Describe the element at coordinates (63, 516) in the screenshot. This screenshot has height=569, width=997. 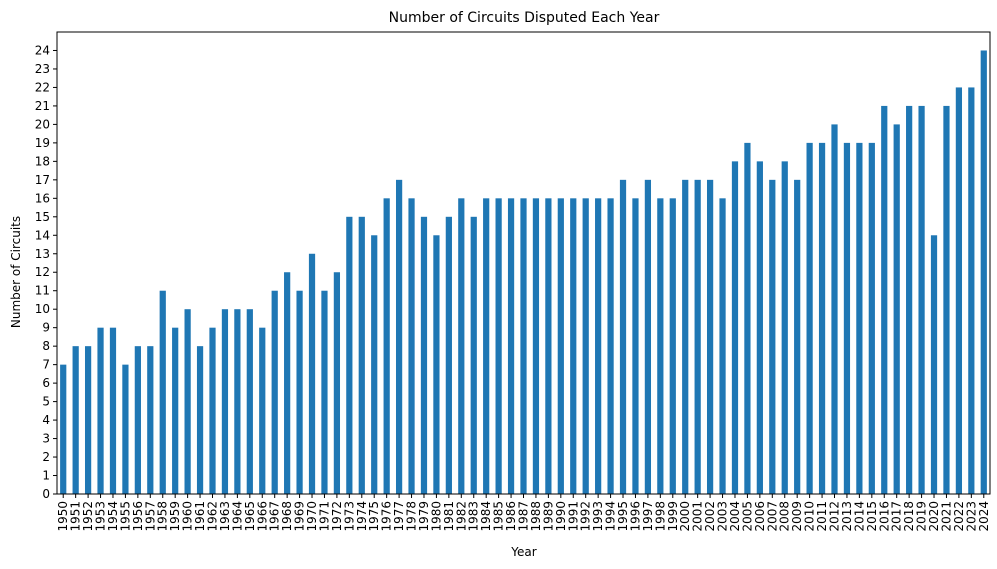
I see `x-tick-label-1950: 1950` at that location.